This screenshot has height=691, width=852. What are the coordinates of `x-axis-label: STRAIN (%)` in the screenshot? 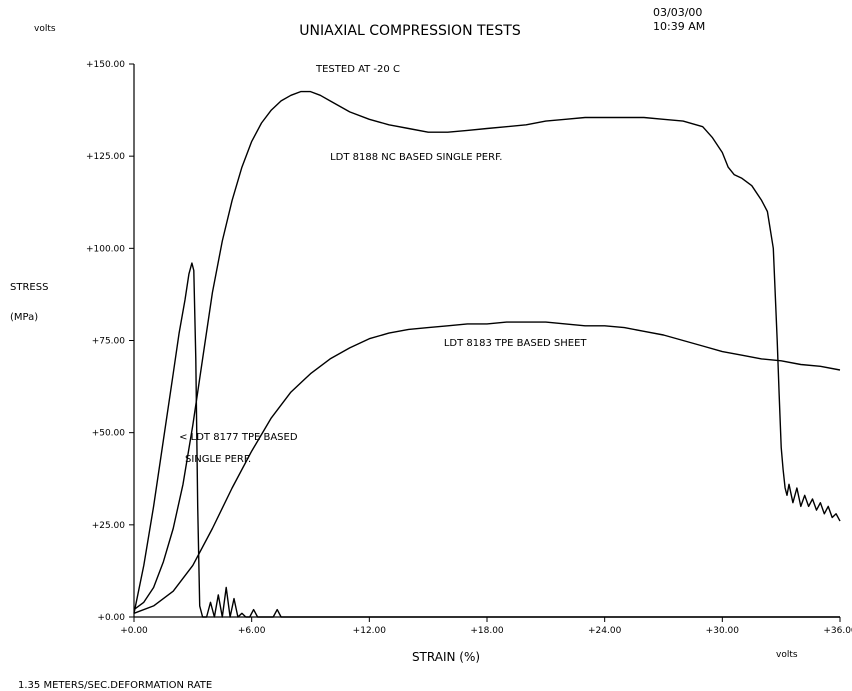 It's located at (446, 657).